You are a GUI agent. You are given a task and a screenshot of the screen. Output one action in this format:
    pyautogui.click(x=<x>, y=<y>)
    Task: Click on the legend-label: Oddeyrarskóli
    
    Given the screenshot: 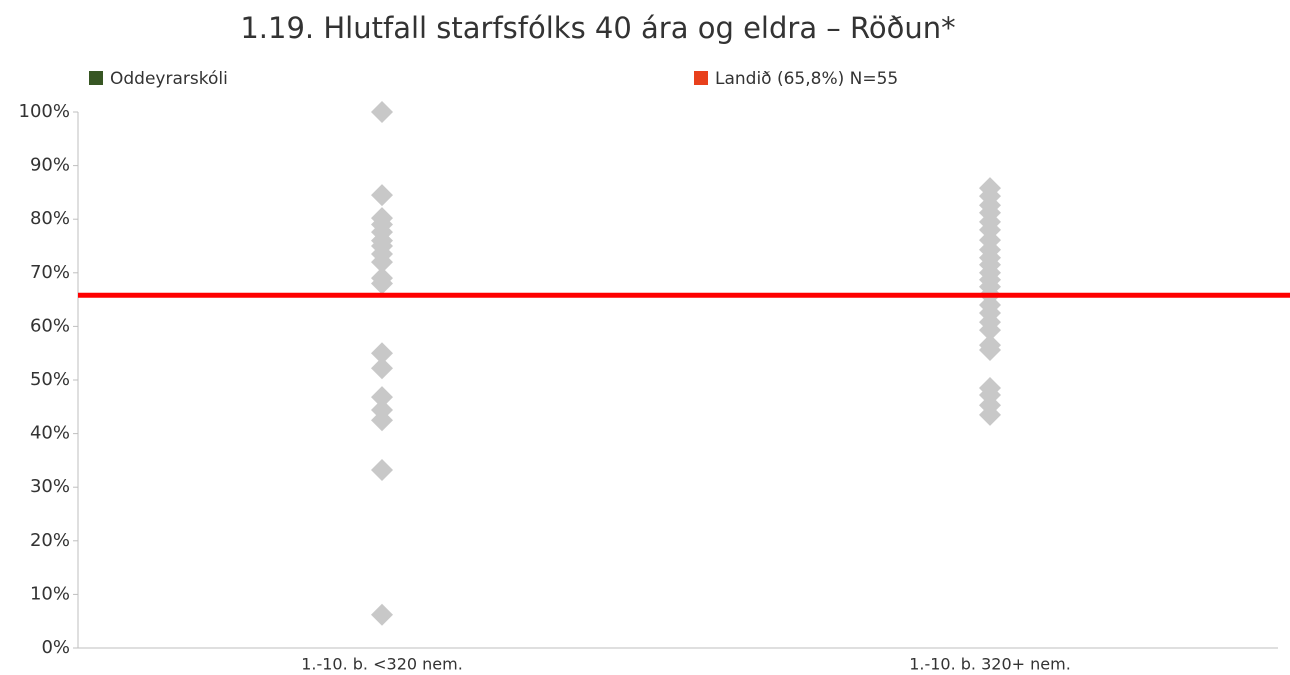 What is the action you would take?
    pyautogui.click(x=169, y=79)
    